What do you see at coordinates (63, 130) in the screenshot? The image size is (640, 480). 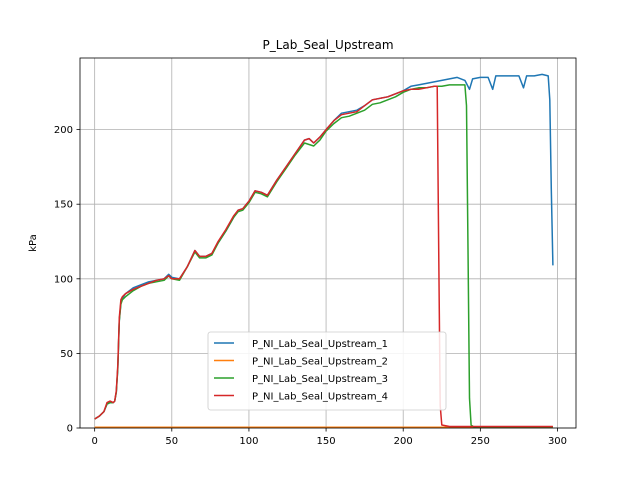 I see `y-tick-label: 200` at bounding box center [63, 130].